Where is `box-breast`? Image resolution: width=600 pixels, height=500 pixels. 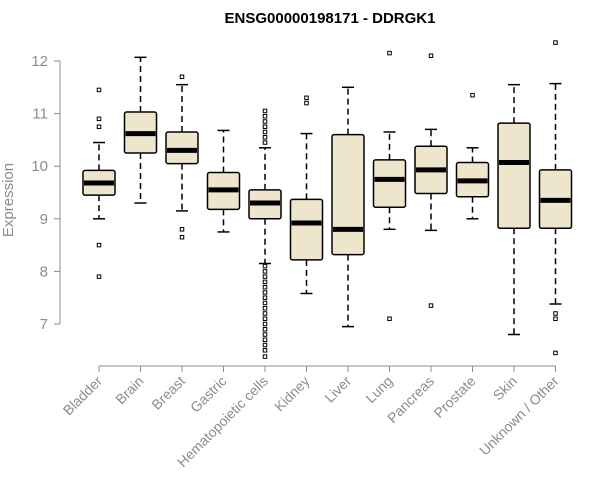
box-breast is located at coordinates (182, 157).